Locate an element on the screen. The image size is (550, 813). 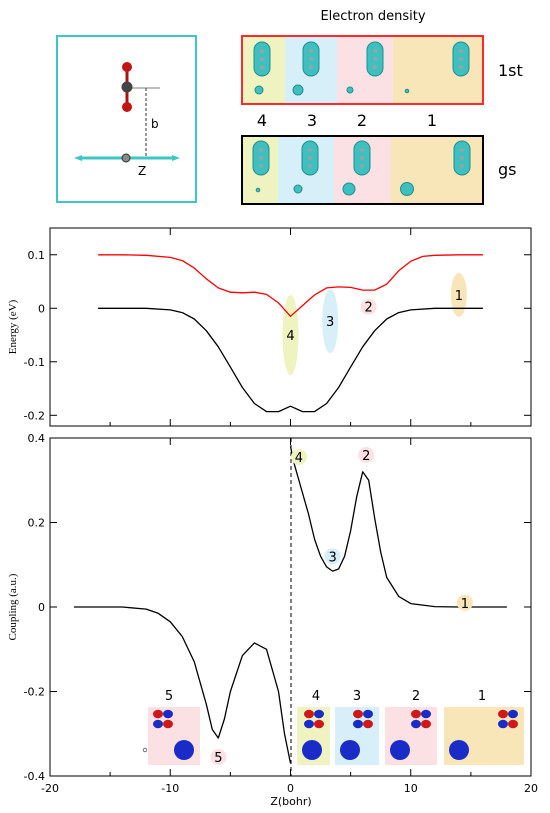
density-blobs is located at coordinates (361, 118).